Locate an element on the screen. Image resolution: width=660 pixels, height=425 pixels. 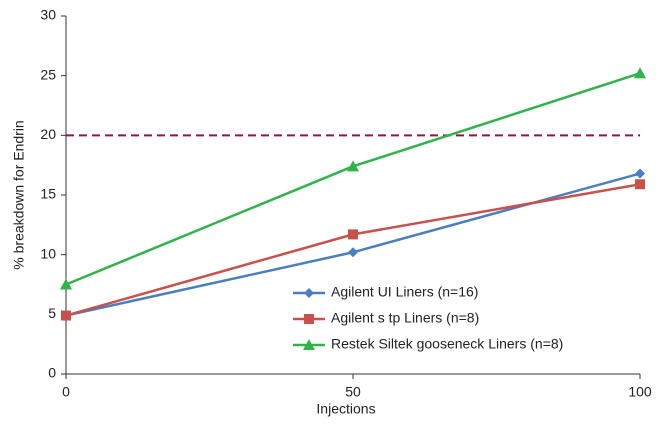
y-tick-label: 25 is located at coordinates (48, 74).